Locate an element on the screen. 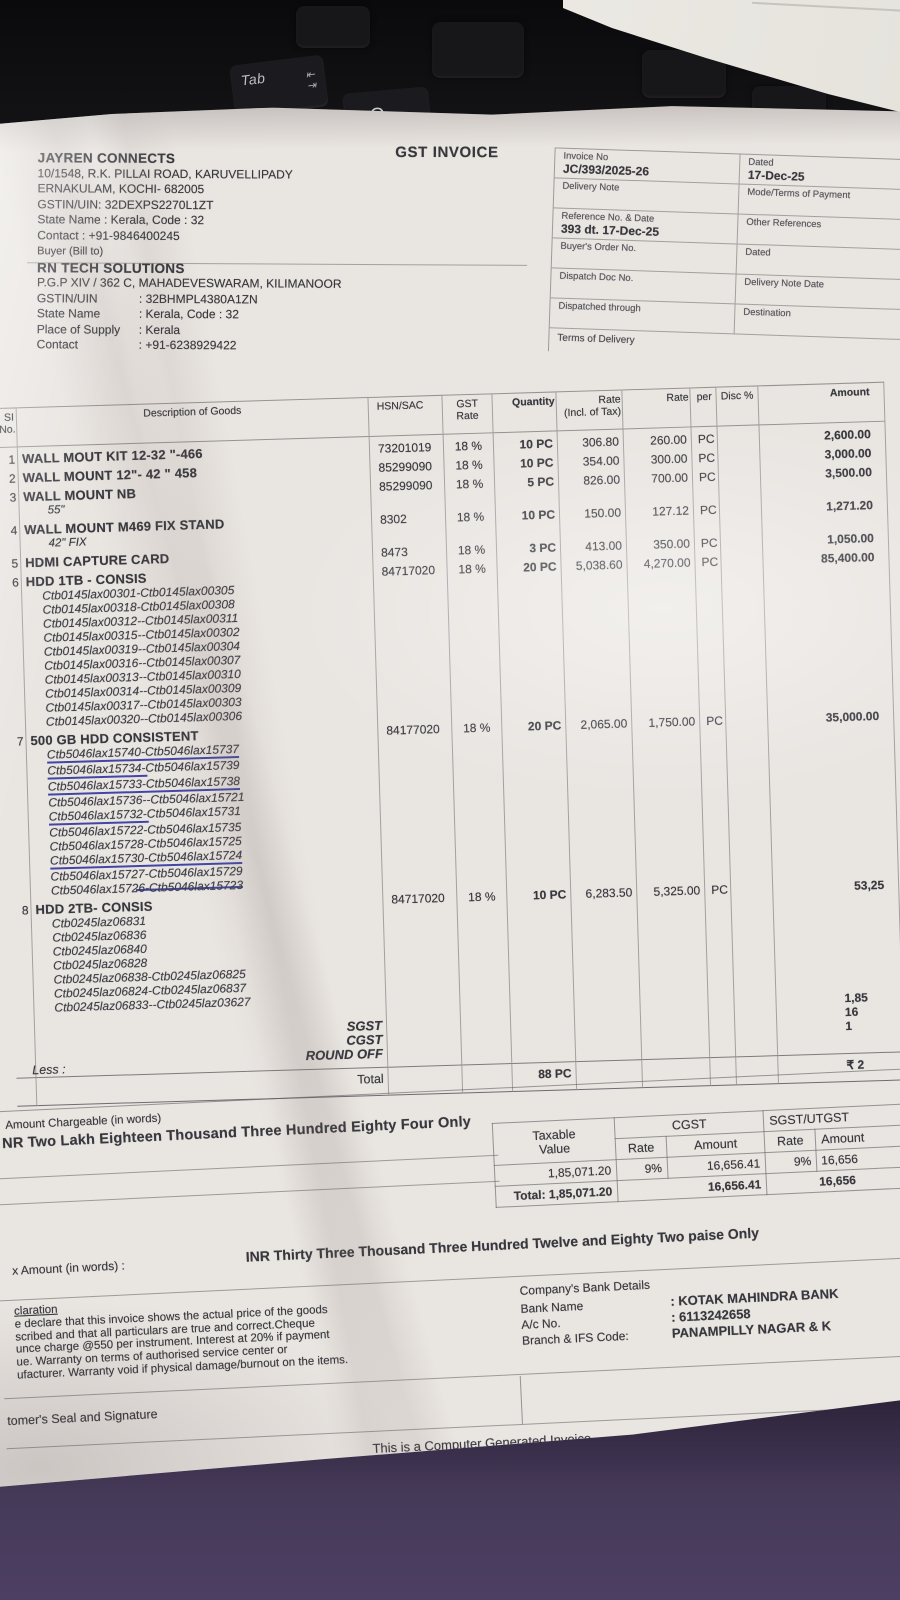 The width and height of the screenshot is (900, 1600). item-row-cell: 8 is located at coordinates (21, 908).